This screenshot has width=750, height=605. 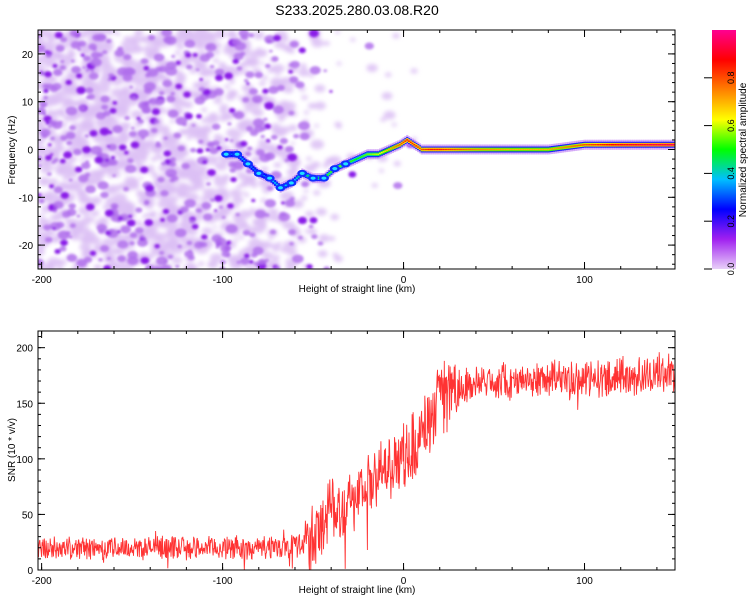 What do you see at coordinates (584, 581) in the screenshot?
I see `x-tick-label: 100` at bounding box center [584, 581].